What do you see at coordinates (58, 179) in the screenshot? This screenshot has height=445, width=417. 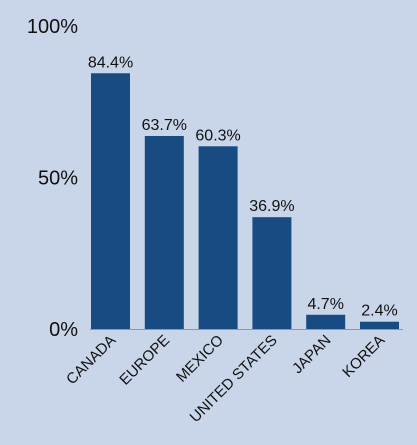 I see `y-tick-label: 50%` at bounding box center [58, 179].